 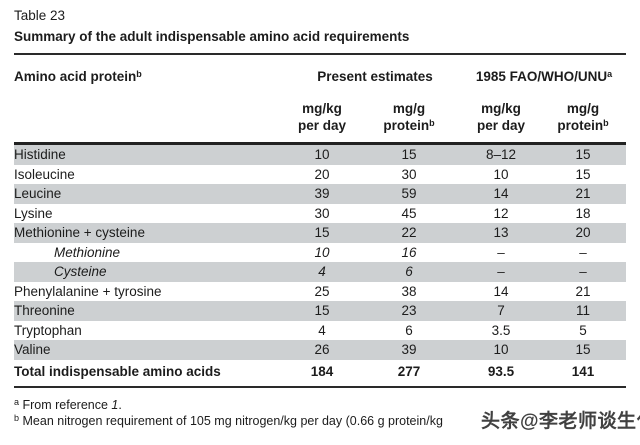 I want to click on footnote-marker-a: a, so click(x=610, y=74).